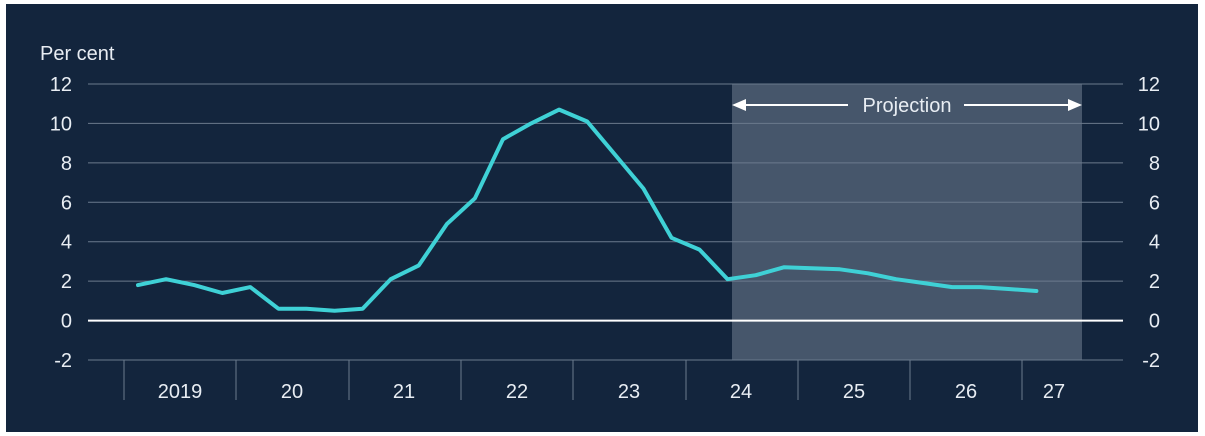  What do you see at coordinates (517, 392) in the screenshot?
I see `x-tick-label: 22` at bounding box center [517, 392].